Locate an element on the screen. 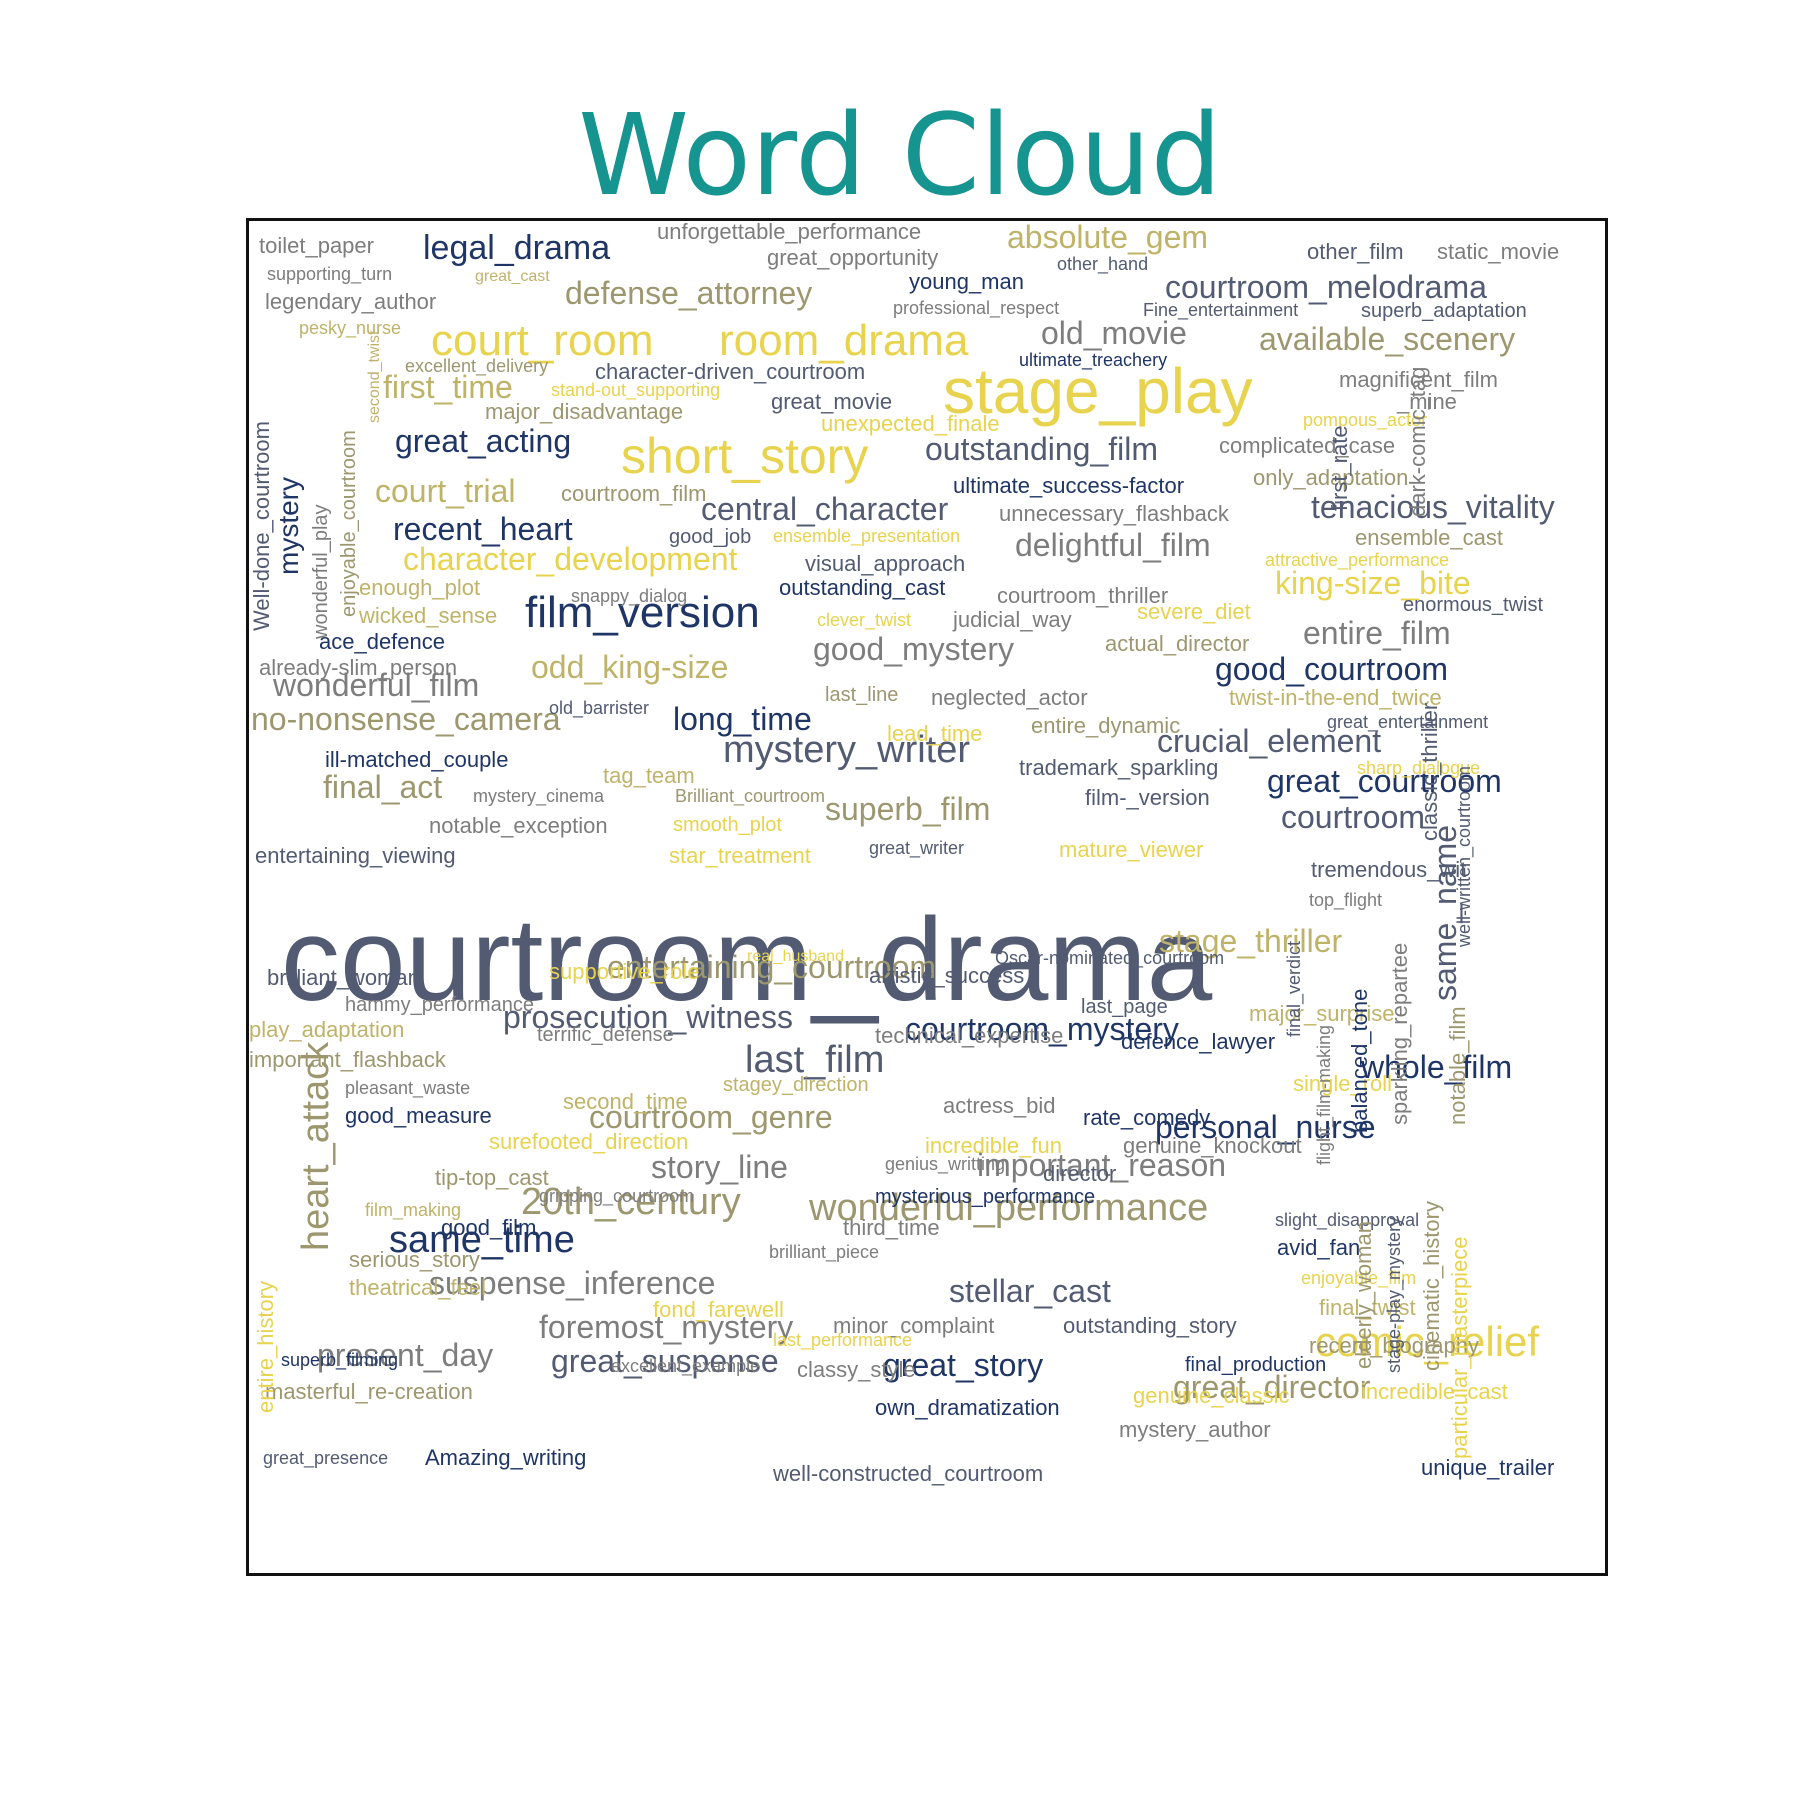 Image resolution: width=1800 pixels, height=1800 pixels. word-technical-expertise: technical_expertise is located at coordinates (969, 1035).